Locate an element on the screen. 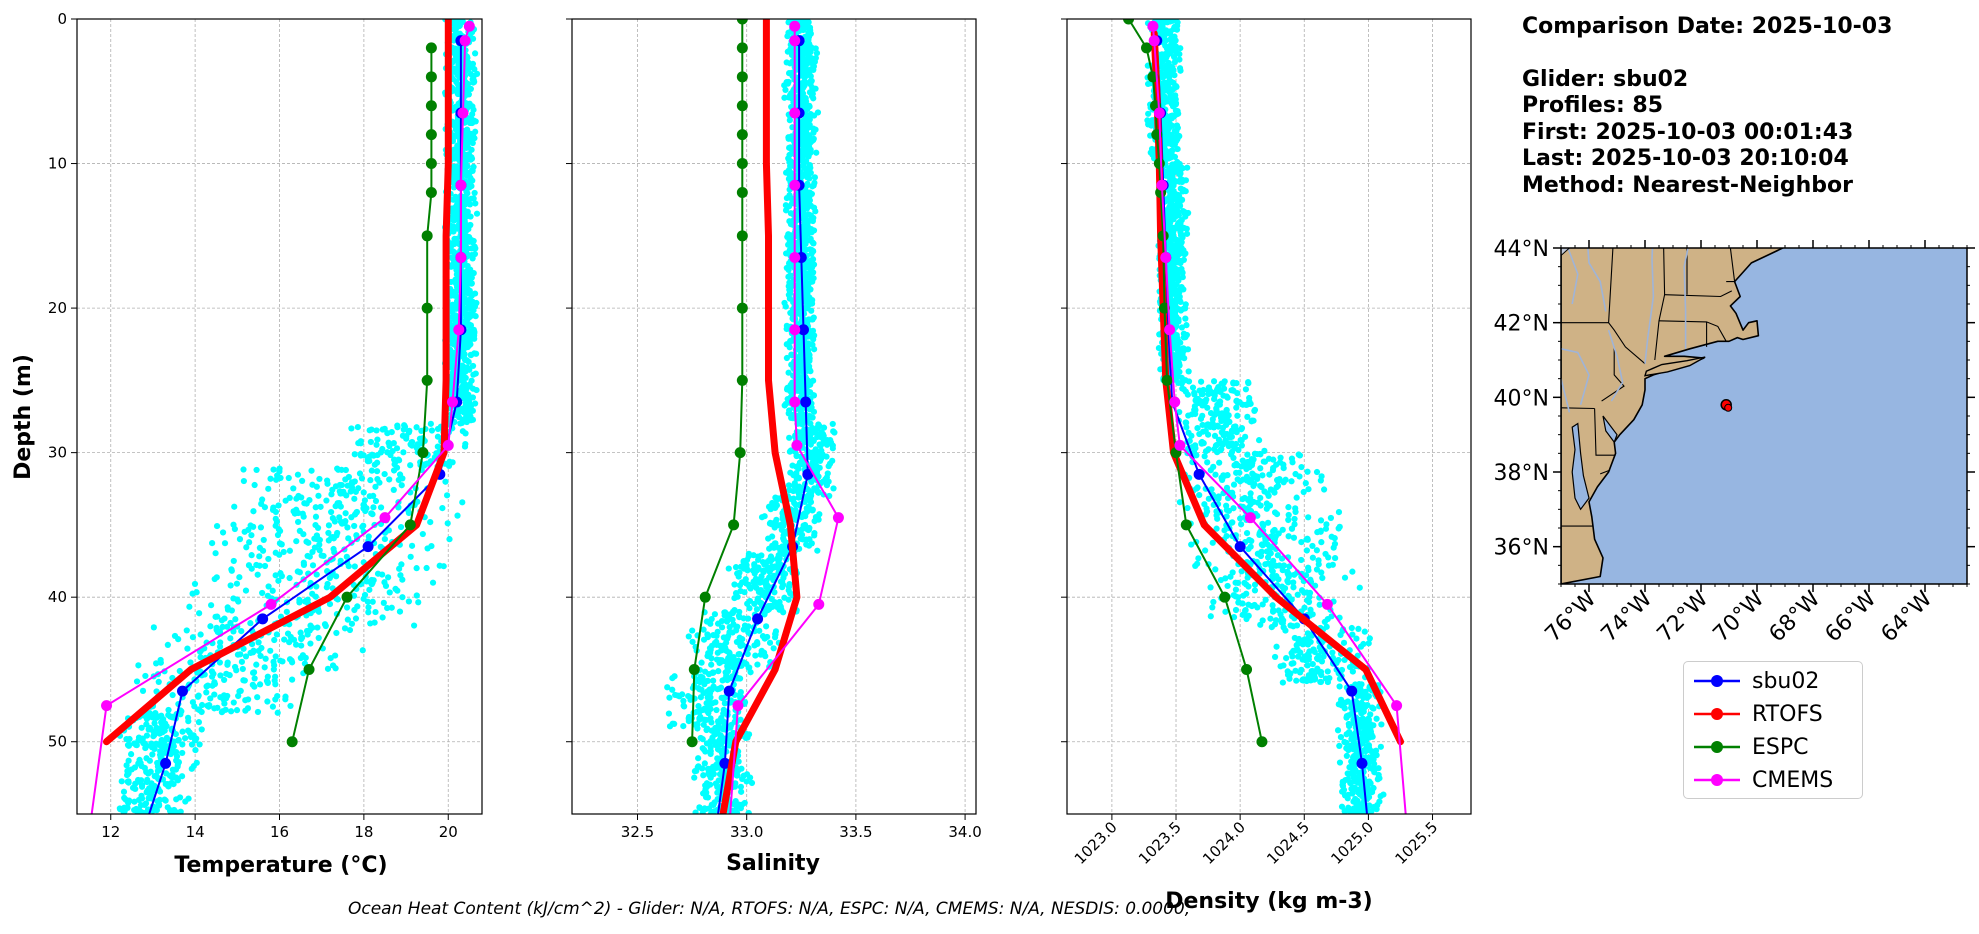 The height and width of the screenshot is (934, 1979). x-tick-label: 34.0 is located at coordinates (964, 832).